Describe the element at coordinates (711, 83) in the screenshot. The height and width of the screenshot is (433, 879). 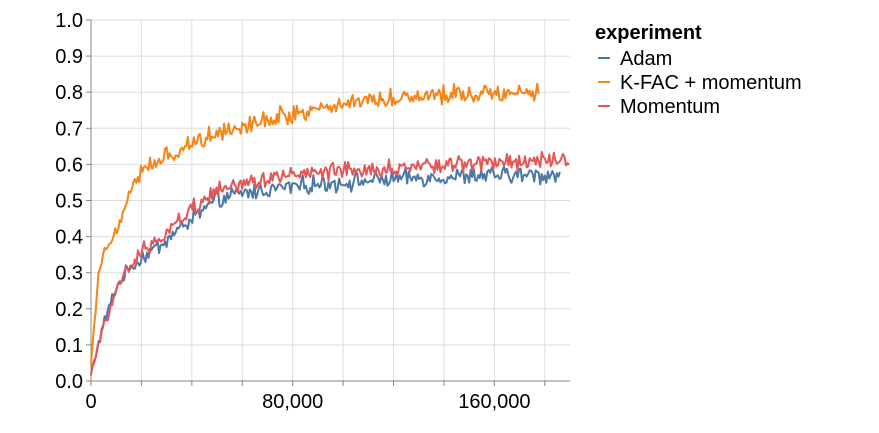
I see `legend-label: K-FAC + momentum` at that location.